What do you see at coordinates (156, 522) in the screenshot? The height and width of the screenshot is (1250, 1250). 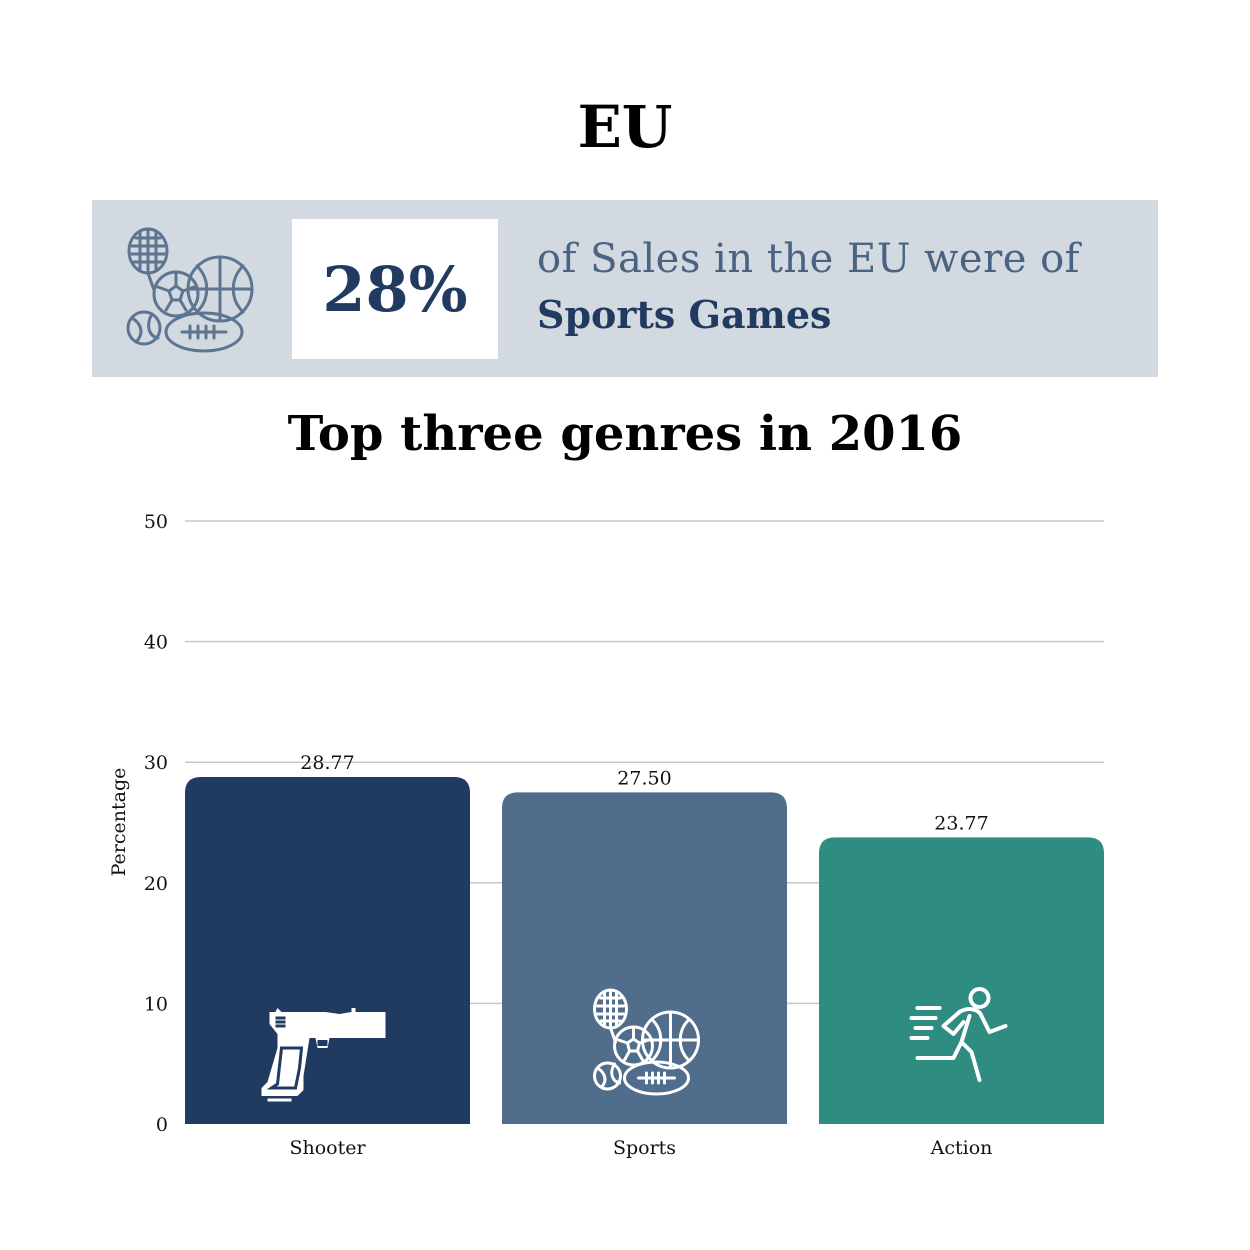 I see `y-tick-label: 50` at bounding box center [156, 522].